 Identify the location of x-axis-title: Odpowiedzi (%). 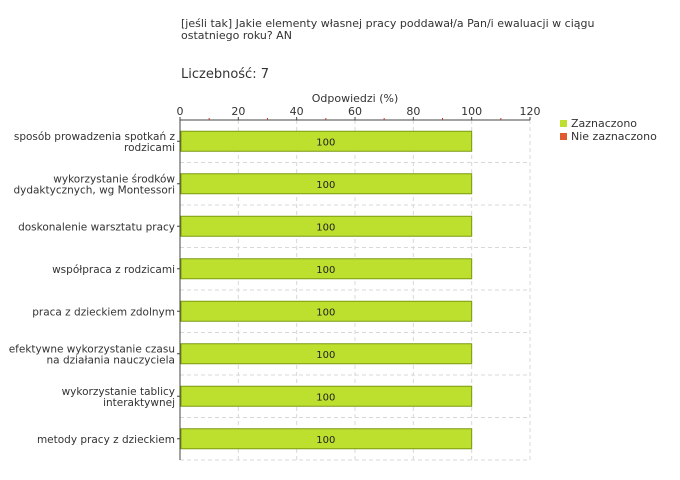
(355, 98).